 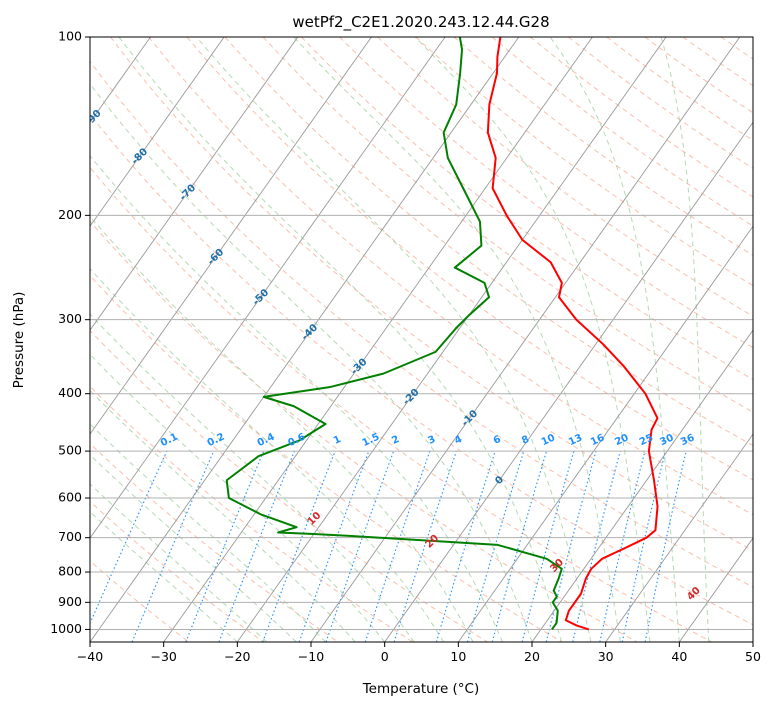 I want to click on dry-adiabat-label: 20, so click(x=433, y=542).